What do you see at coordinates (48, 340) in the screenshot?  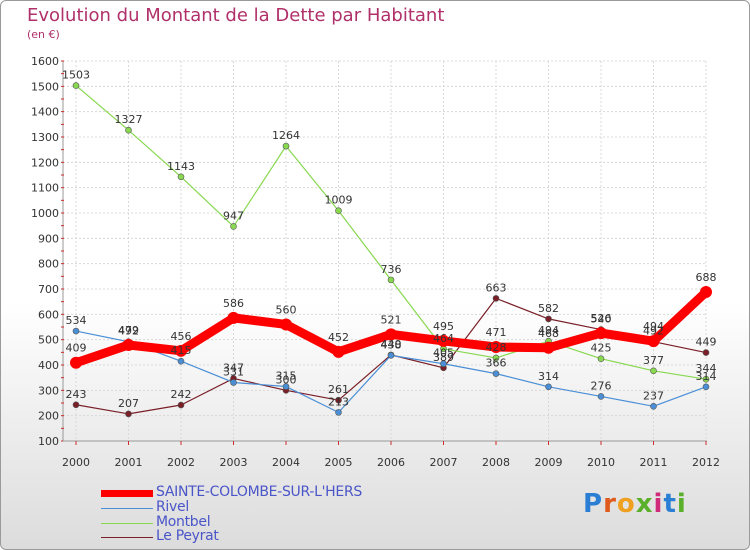 I see `y-tick-label: 500` at bounding box center [48, 340].